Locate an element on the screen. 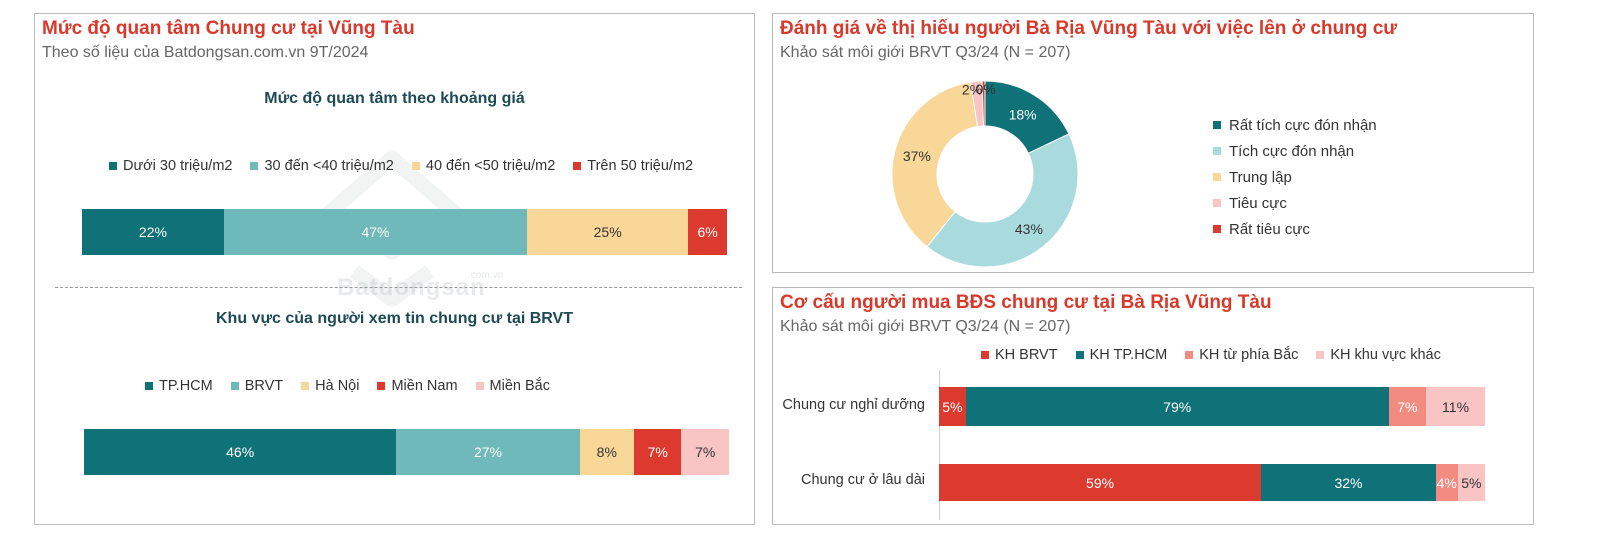 The width and height of the screenshot is (1600, 548). region-stacked-bar: 46% 27% 8% 7% 7% is located at coordinates (406, 452).